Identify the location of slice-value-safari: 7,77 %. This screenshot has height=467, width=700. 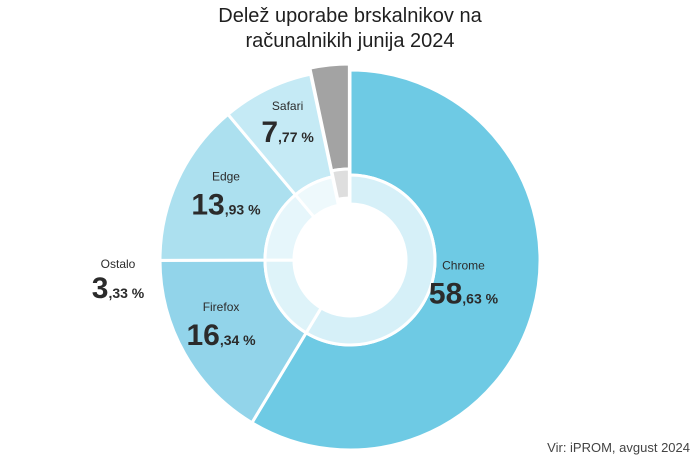
(287, 132).